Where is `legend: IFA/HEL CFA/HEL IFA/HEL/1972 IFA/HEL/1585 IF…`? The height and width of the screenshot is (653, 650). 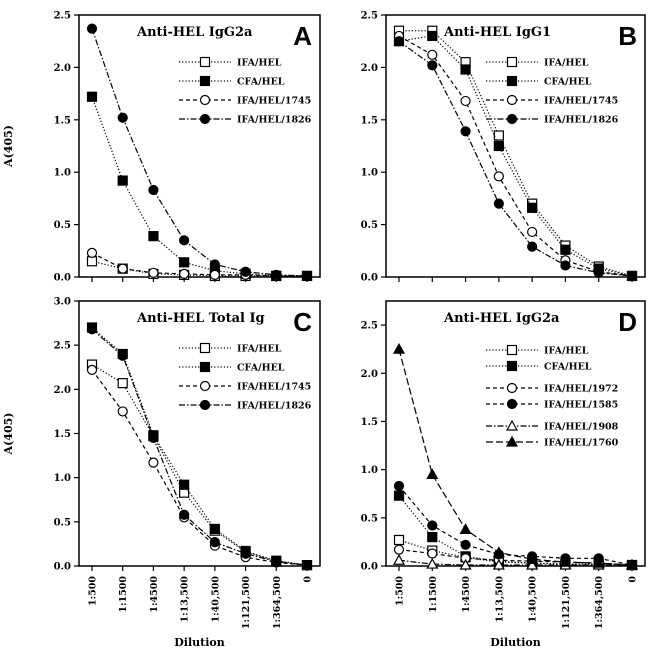 legend: IFA/HEL CFA/HEL IFA/HEL/1972 IFA/HEL/1585 IF… is located at coordinates (552, 396).